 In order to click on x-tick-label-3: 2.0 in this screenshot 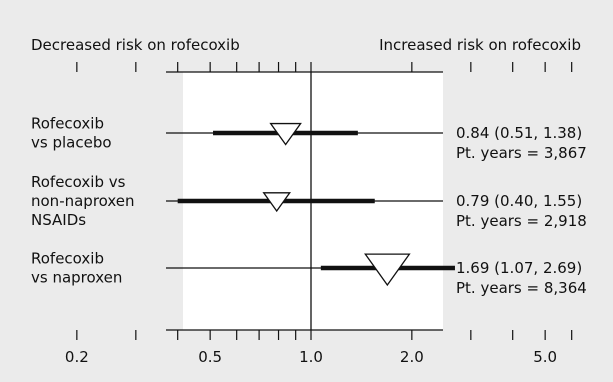, I will do `click(412, 357)`.